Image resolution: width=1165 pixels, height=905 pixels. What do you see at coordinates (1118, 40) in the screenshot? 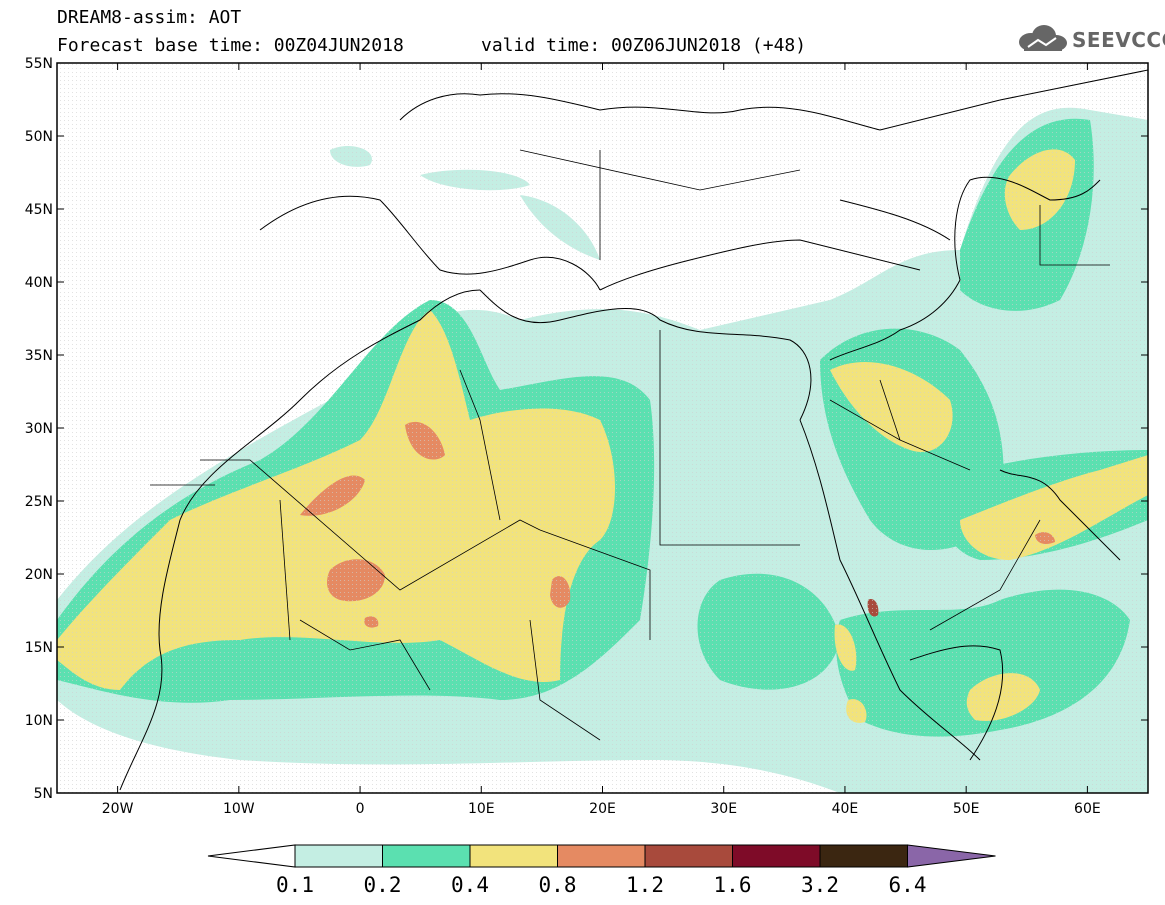
I see `logo-text: SEEVCCC` at bounding box center [1118, 40].